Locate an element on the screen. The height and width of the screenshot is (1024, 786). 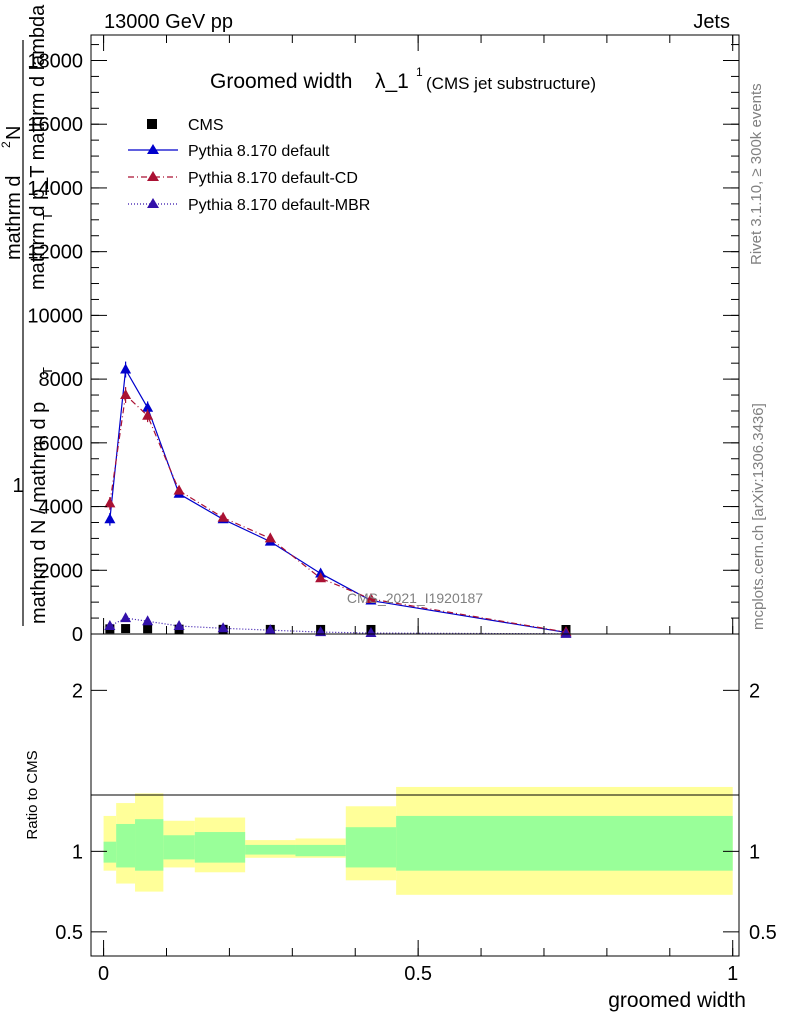
x-tick-label: 0 is located at coordinates (103, 974).